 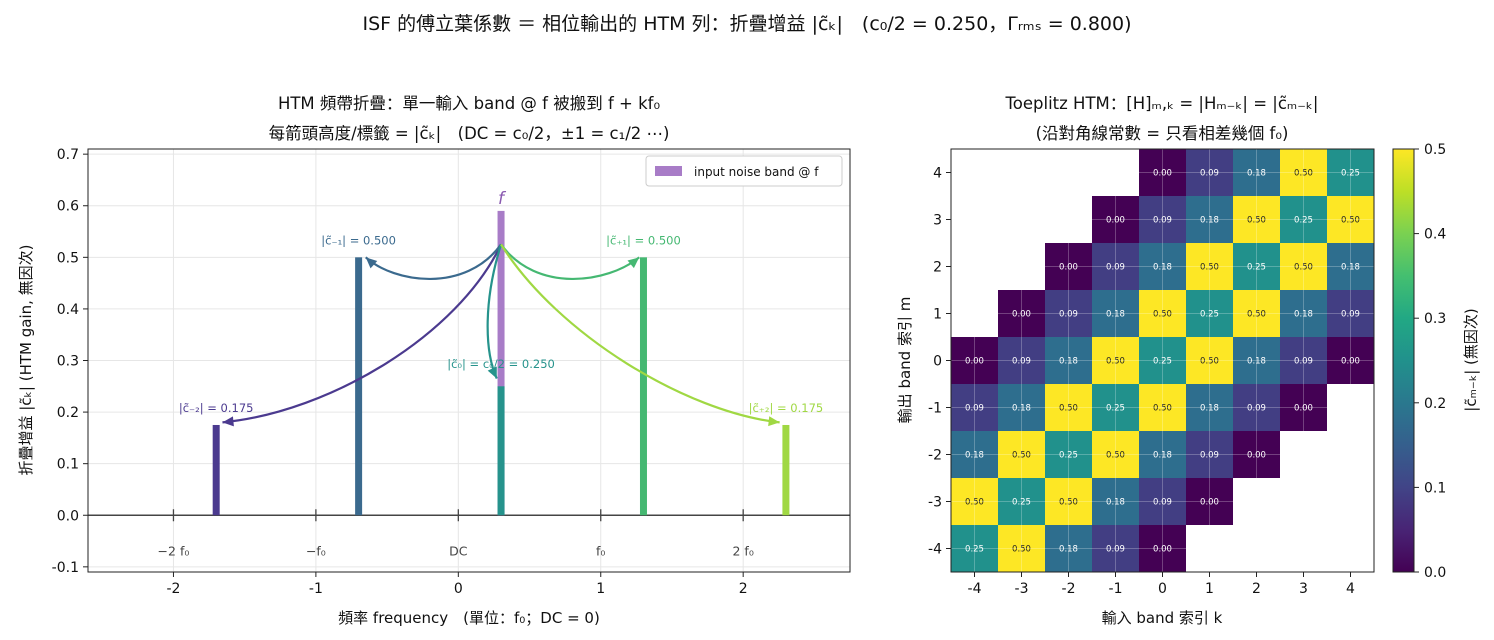 What do you see at coordinates (1209, 589) in the screenshot?
I see `heatmap-x-tick-label: 1` at bounding box center [1209, 589].